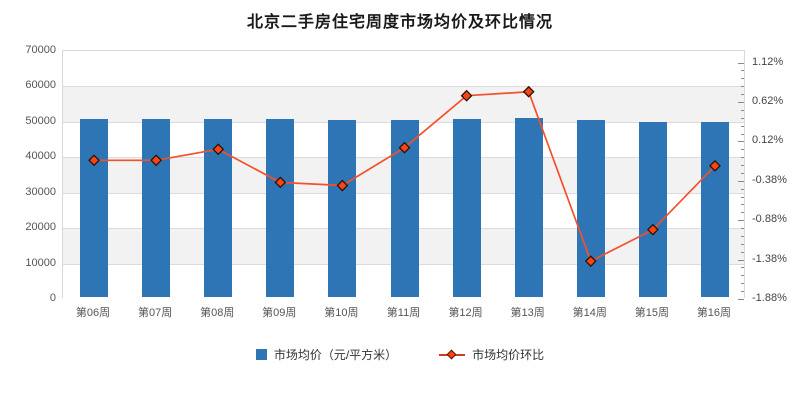 This screenshot has width=800, height=400. Describe the element at coordinates (769, 258) in the screenshot. I see `right-axis-label: -1.38%` at that location.